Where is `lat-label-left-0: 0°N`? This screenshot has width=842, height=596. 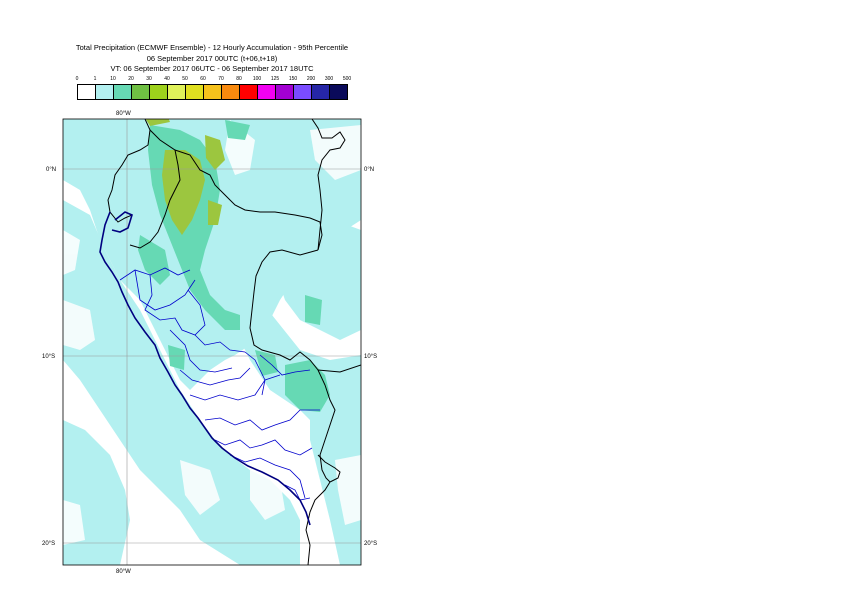 lat-label-left-0: 0°N is located at coordinates (51, 170).